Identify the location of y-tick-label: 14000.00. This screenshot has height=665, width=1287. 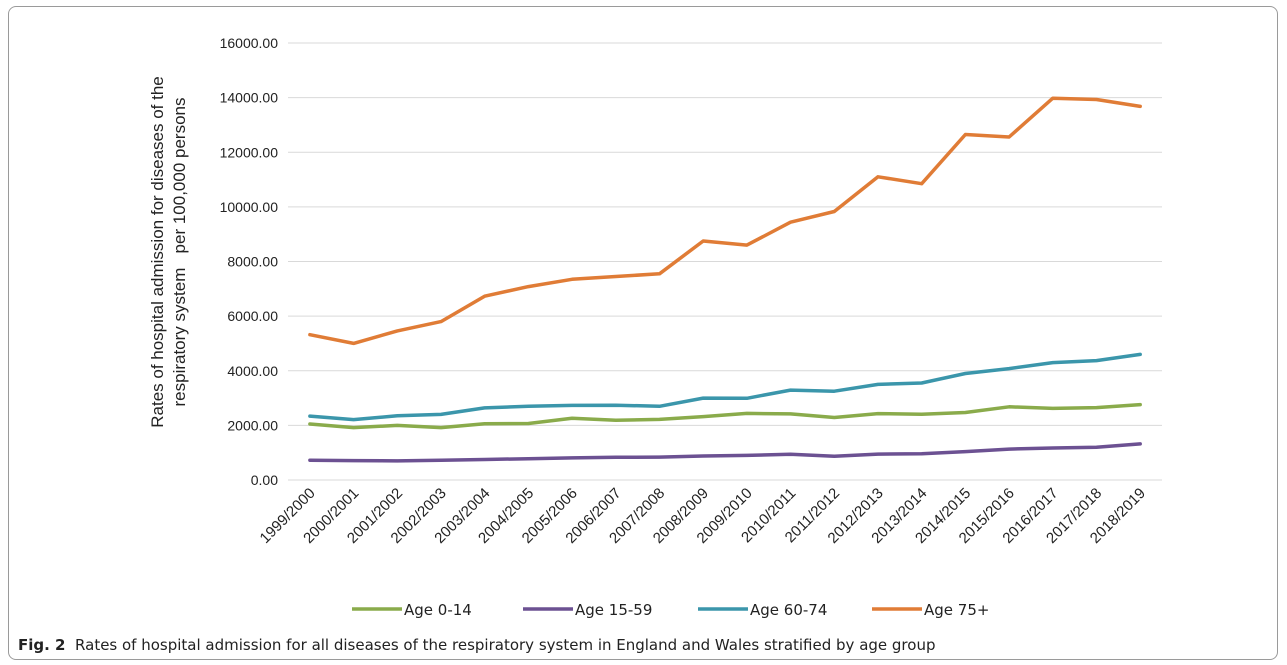
(249, 98).